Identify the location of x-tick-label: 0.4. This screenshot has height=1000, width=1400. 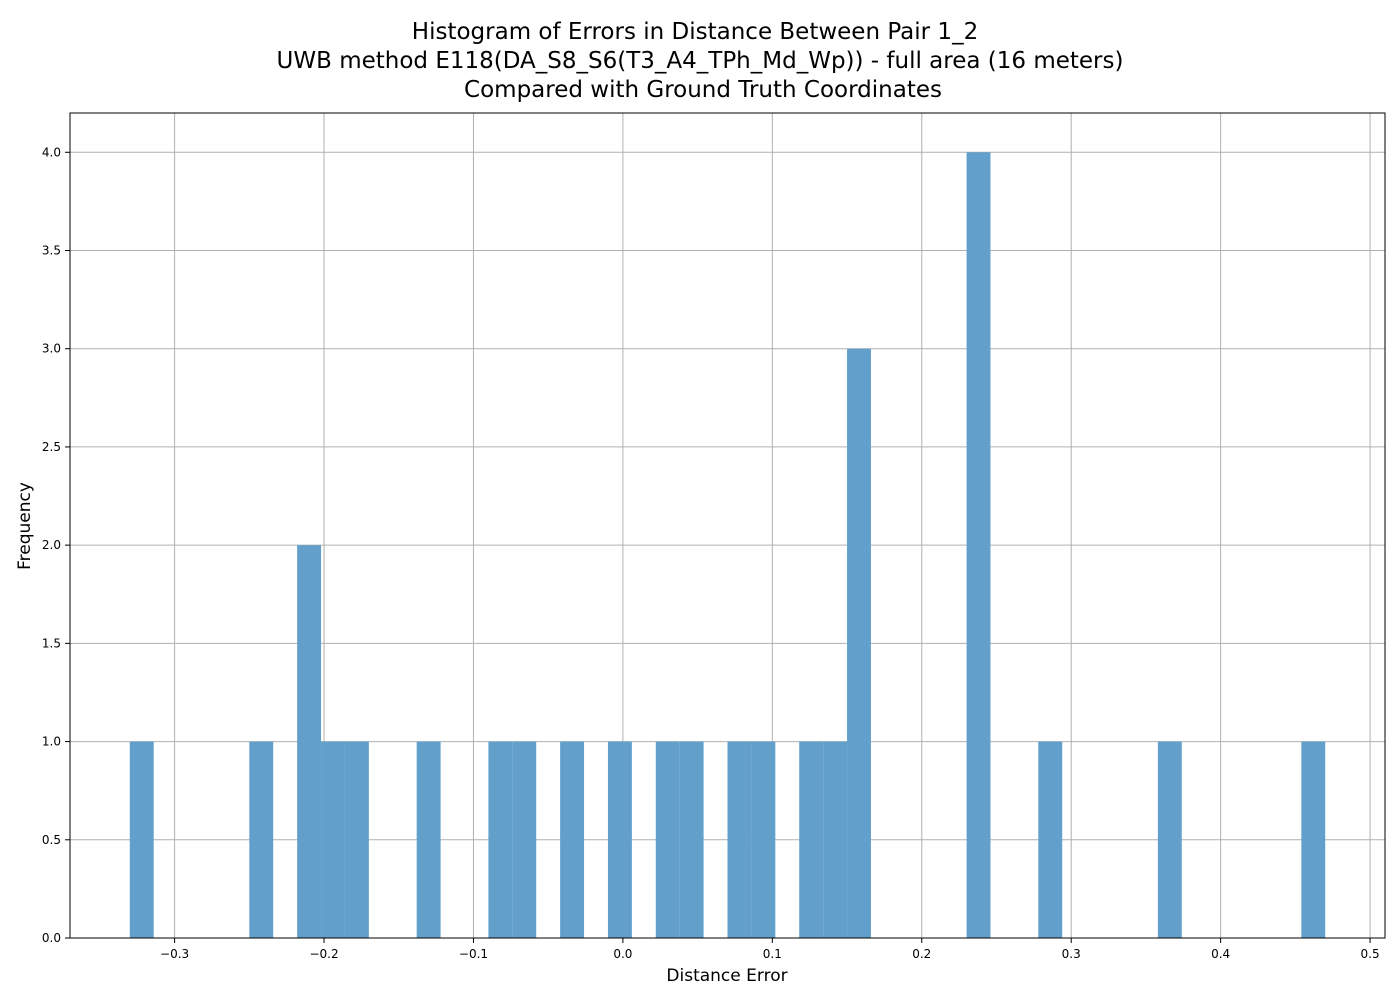
(1220, 954).